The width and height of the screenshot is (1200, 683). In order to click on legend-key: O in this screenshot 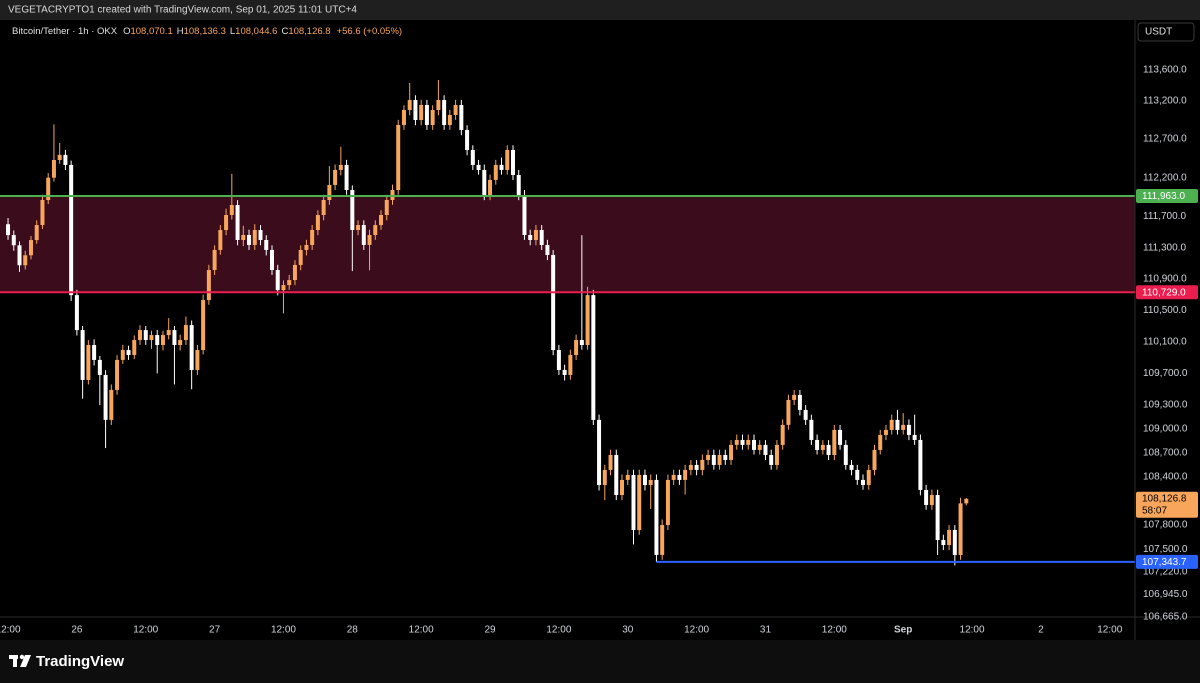, I will do `click(126, 31)`.